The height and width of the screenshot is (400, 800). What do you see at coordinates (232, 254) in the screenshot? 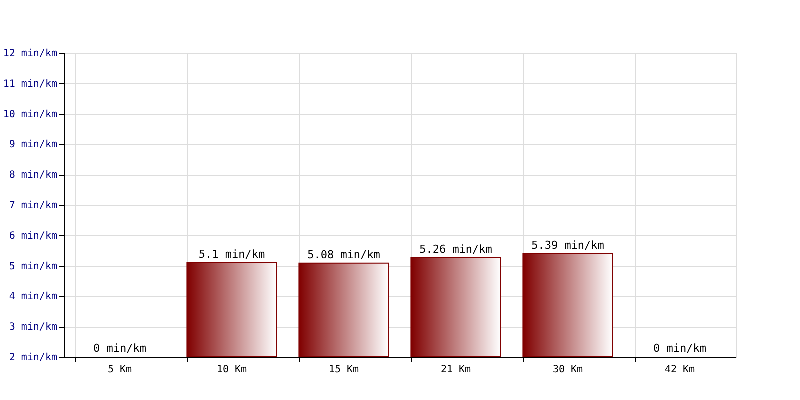
I see `data-label: 5.1 min/km` at bounding box center [232, 254].